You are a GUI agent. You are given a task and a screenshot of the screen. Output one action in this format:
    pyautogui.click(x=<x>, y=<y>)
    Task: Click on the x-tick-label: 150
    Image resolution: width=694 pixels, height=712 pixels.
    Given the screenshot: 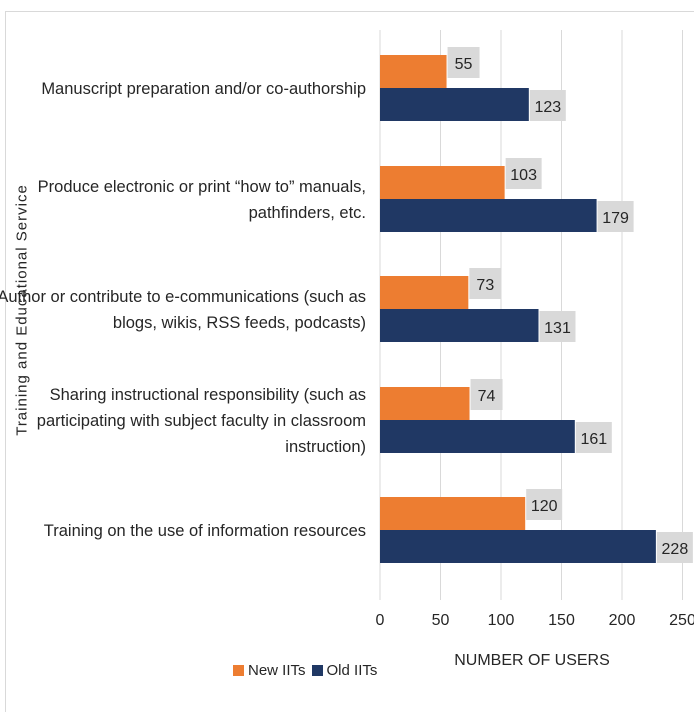 What is the action you would take?
    pyautogui.click(x=561, y=620)
    